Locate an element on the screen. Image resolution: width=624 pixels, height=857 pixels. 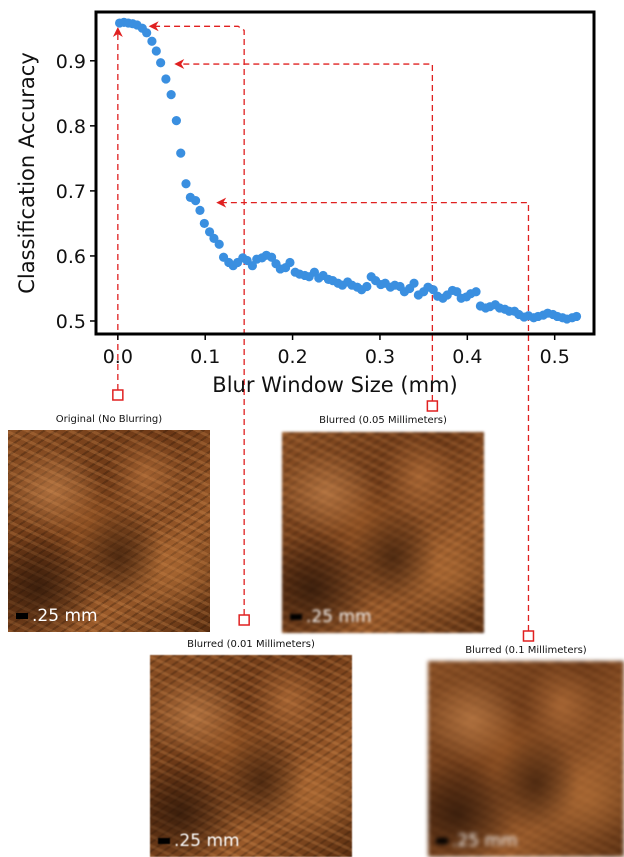
y-axis-label: Classification Accuracy is located at coordinates (27, 173).